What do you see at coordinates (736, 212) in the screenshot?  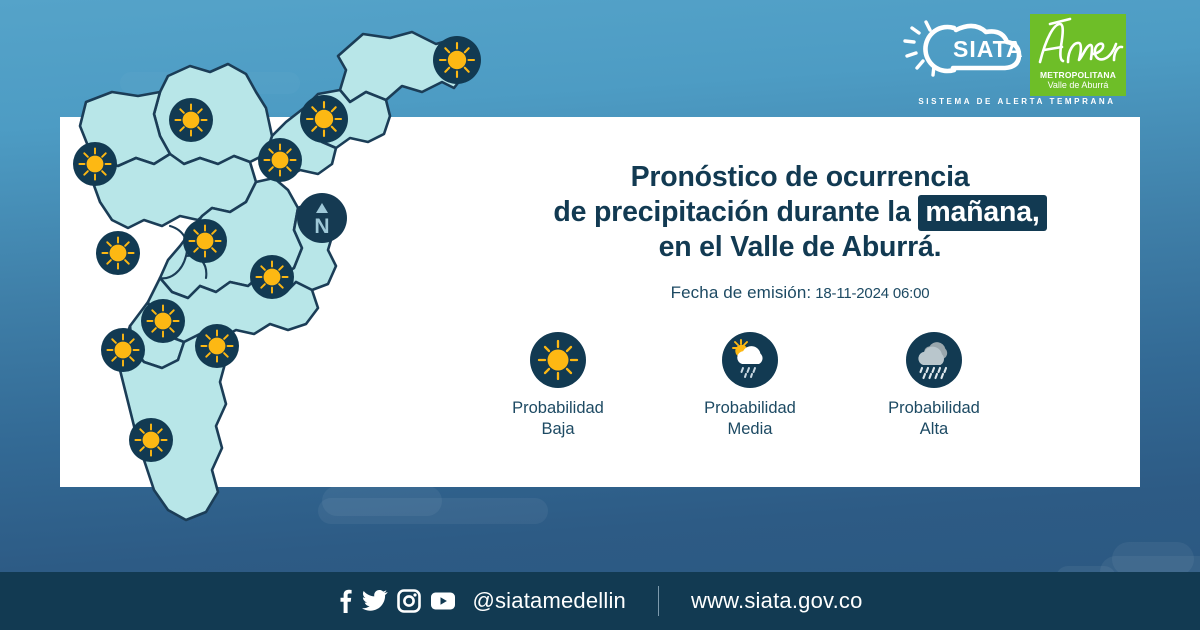 I see `headline-line-2-text: de precipitación durante la` at bounding box center [736, 212].